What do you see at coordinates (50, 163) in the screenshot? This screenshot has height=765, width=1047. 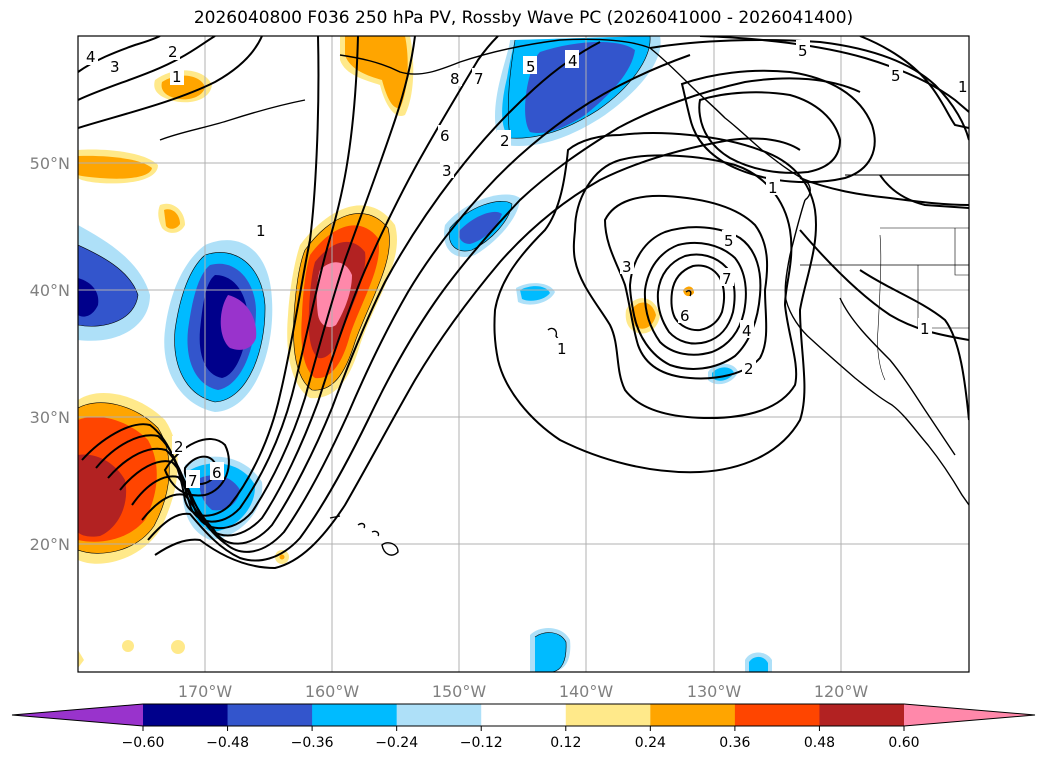 I see `lat-label: 50°N` at bounding box center [50, 163].